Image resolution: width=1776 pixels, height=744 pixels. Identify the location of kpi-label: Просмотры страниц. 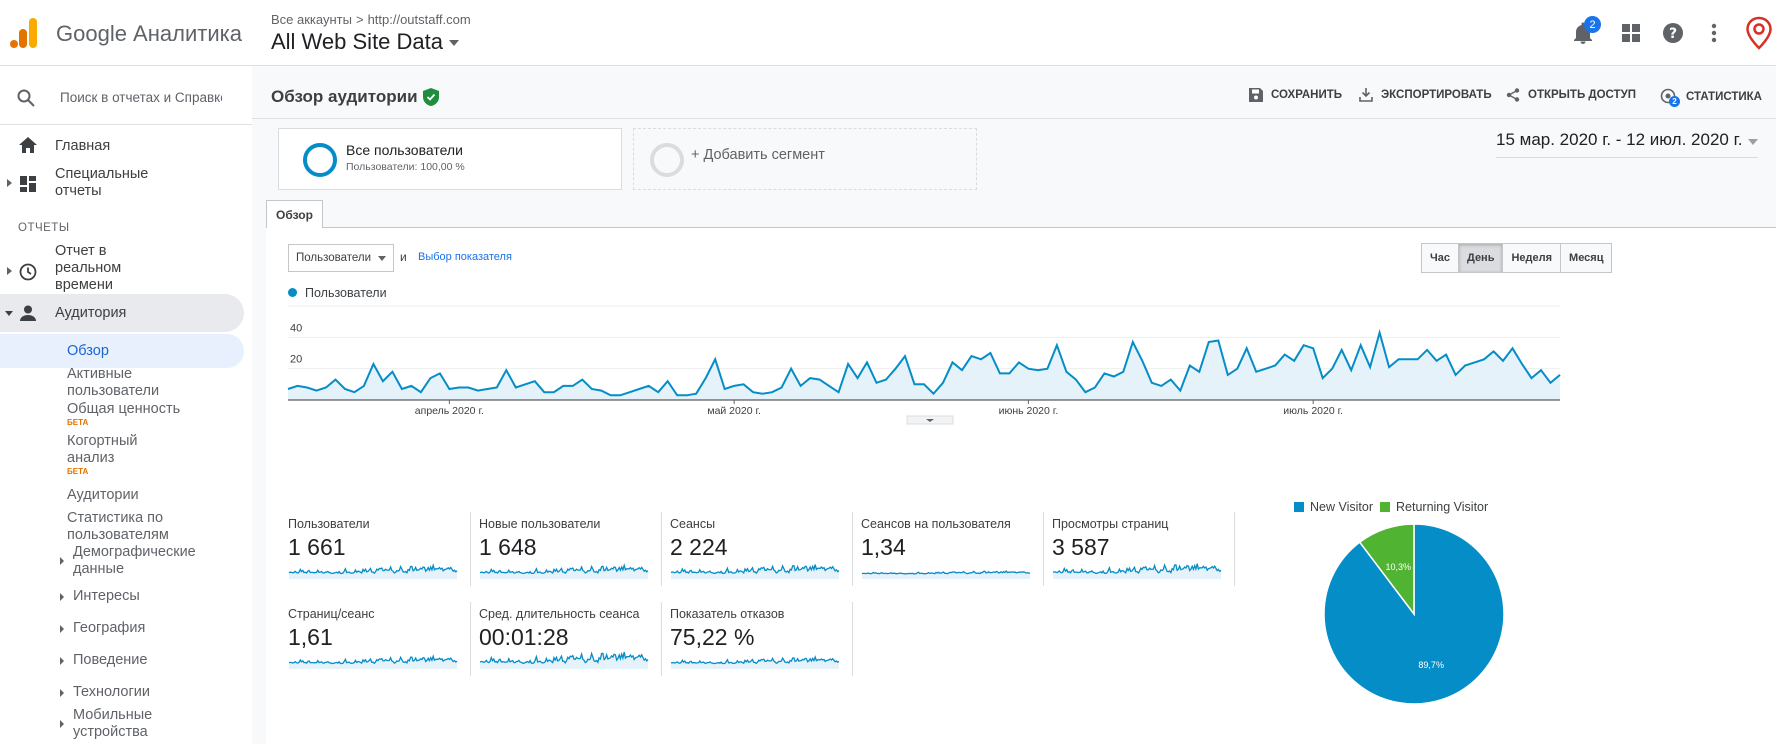
(1110, 524).